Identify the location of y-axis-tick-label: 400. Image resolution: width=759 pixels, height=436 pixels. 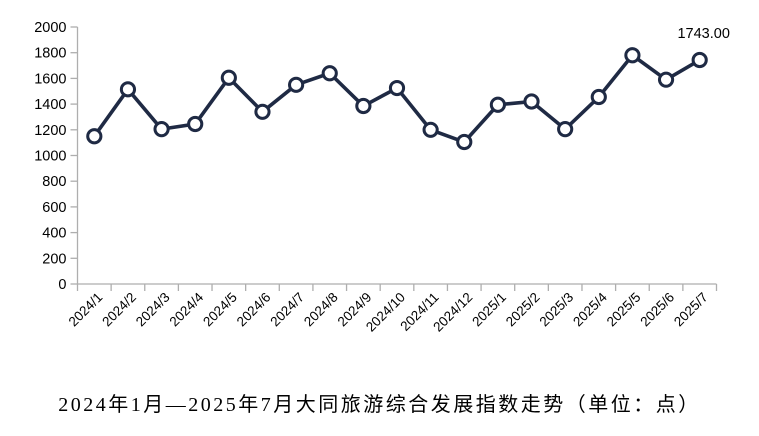
(54, 234).